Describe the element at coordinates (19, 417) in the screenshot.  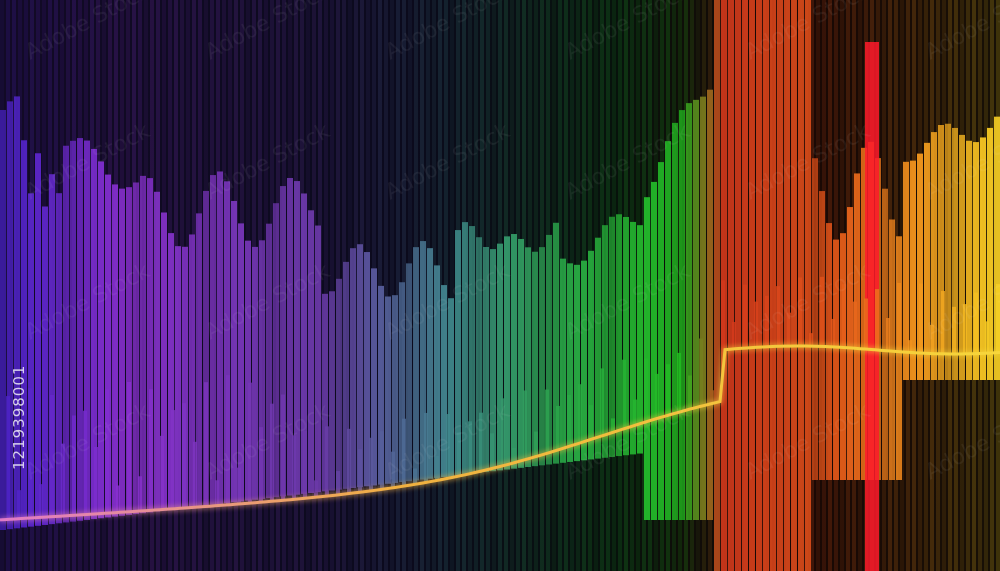
I see `watermark-stock-id: 1219398001` at that location.